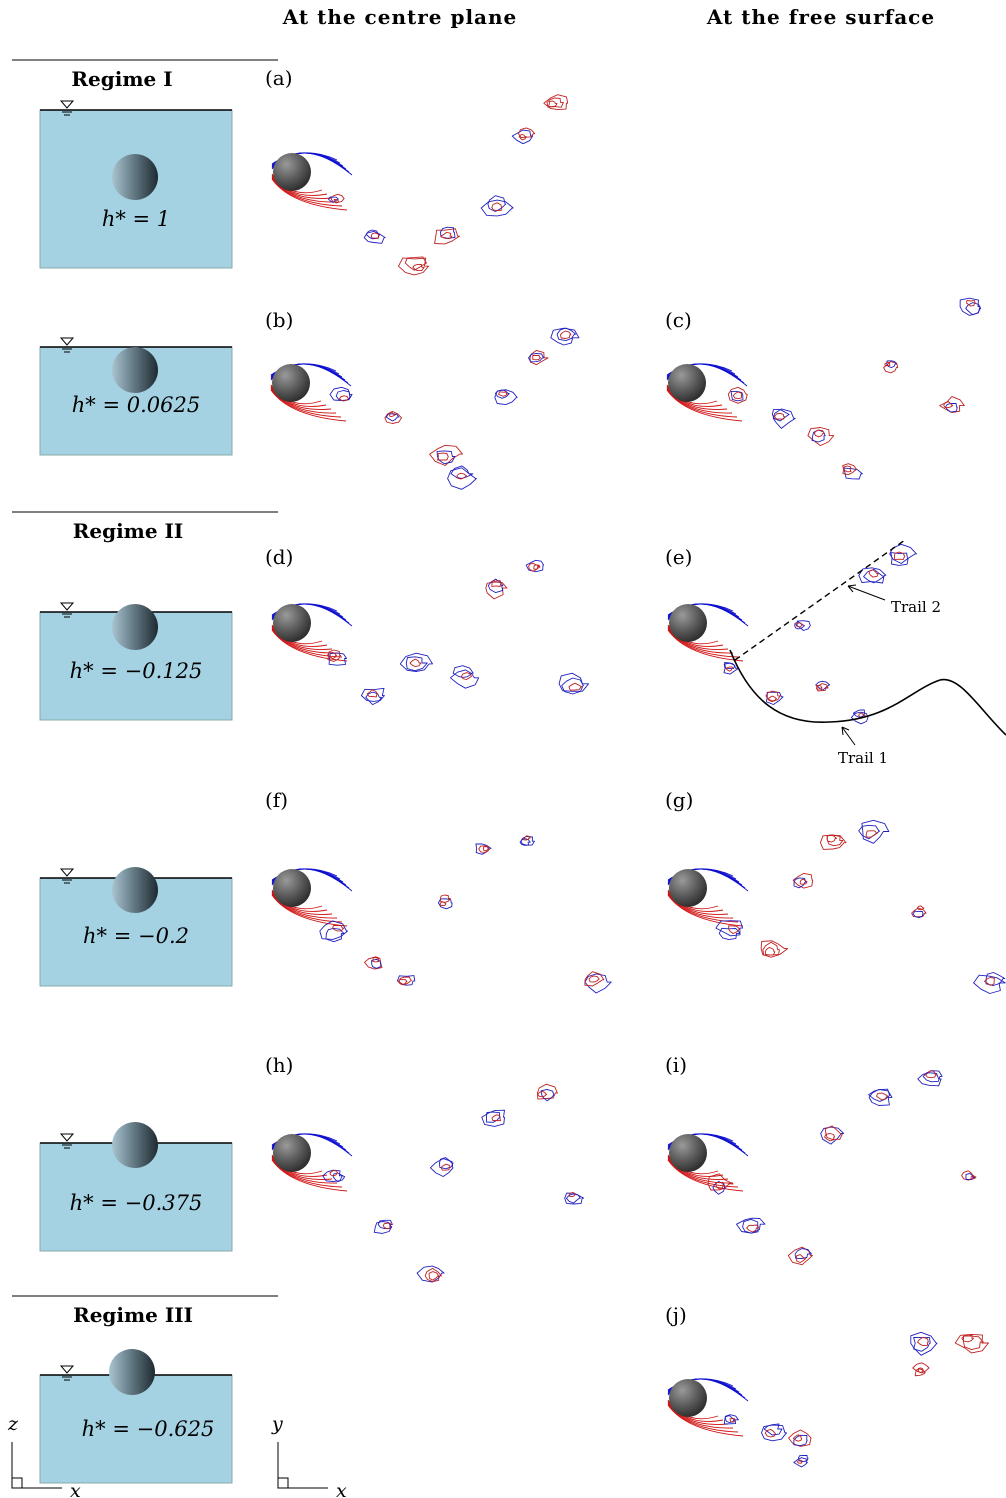  What do you see at coordinates (13, 1424) in the screenshot?
I see `axis-label: z` at bounding box center [13, 1424].